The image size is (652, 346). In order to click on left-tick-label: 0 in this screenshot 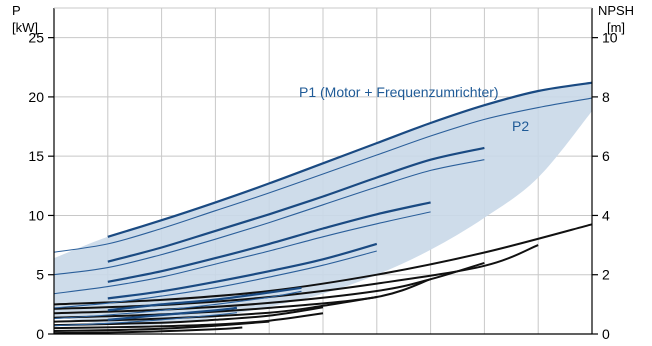, I will do `click(40, 333)`.